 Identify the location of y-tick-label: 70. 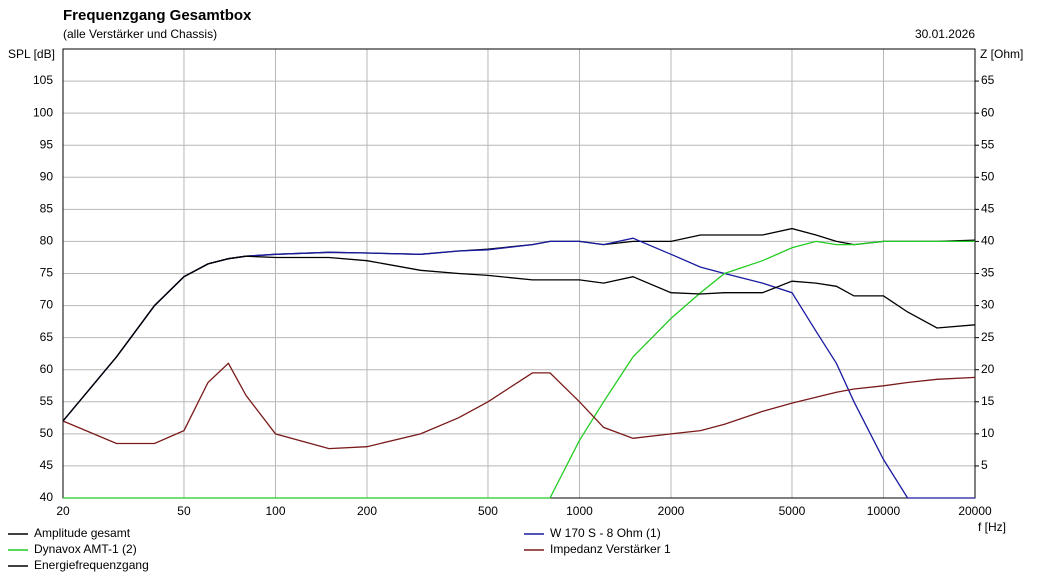
(47, 305).